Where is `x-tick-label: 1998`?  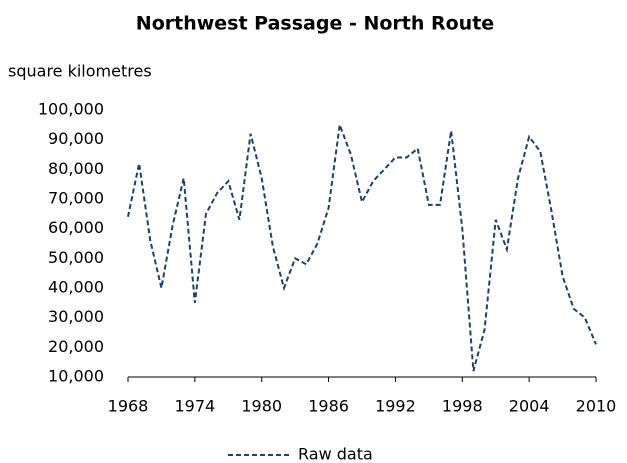
x-tick-label: 1998 is located at coordinates (462, 406).